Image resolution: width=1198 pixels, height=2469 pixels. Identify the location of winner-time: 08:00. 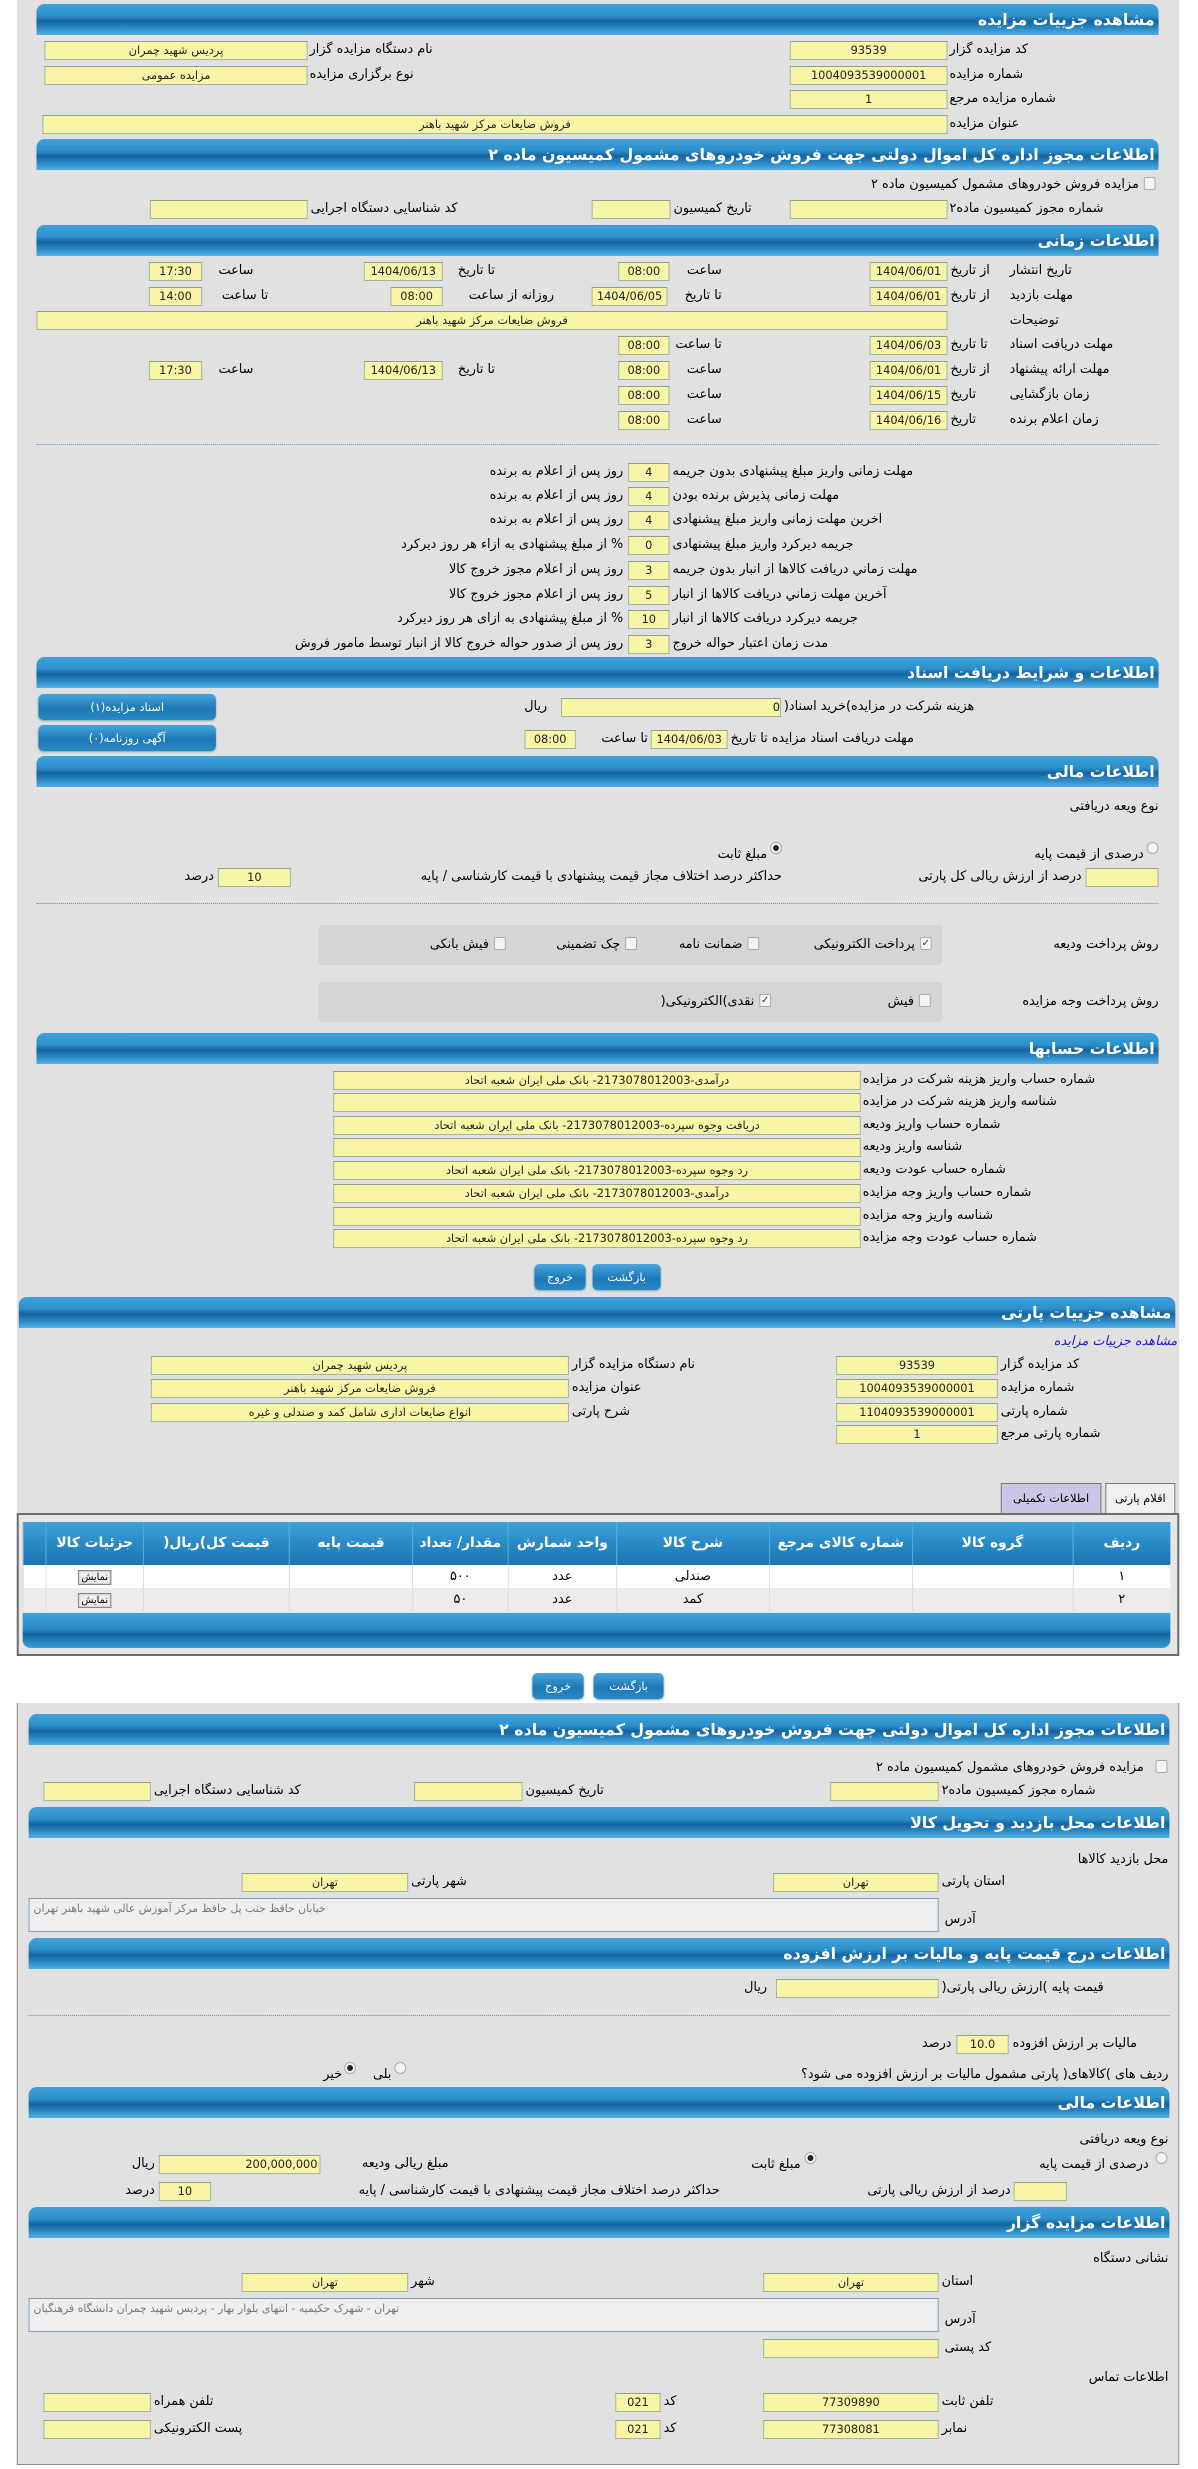
(644, 420).